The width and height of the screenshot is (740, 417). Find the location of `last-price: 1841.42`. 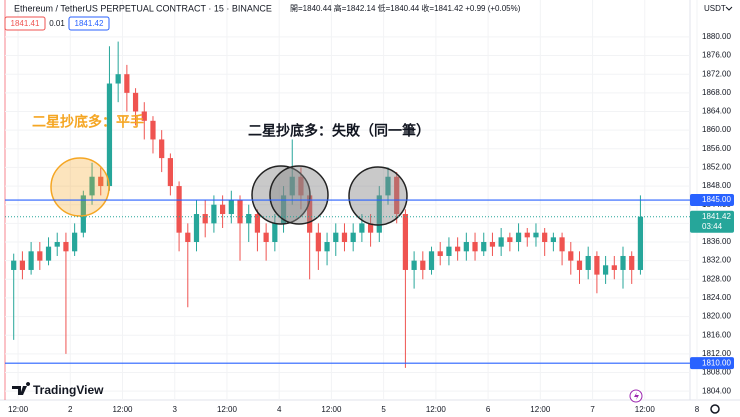

last-price: 1841.42 is located at coordinates (716, 216).